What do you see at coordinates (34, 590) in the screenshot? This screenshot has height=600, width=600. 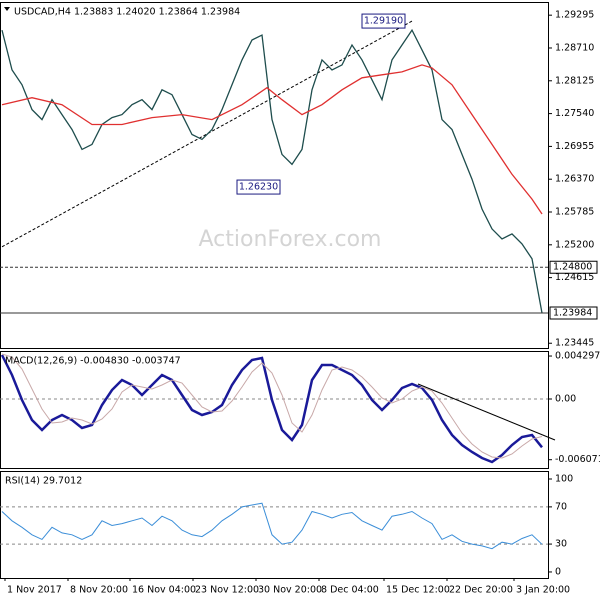 I see `x-tick-label: 1 Nov 2017` at bounding box center [34, 590].